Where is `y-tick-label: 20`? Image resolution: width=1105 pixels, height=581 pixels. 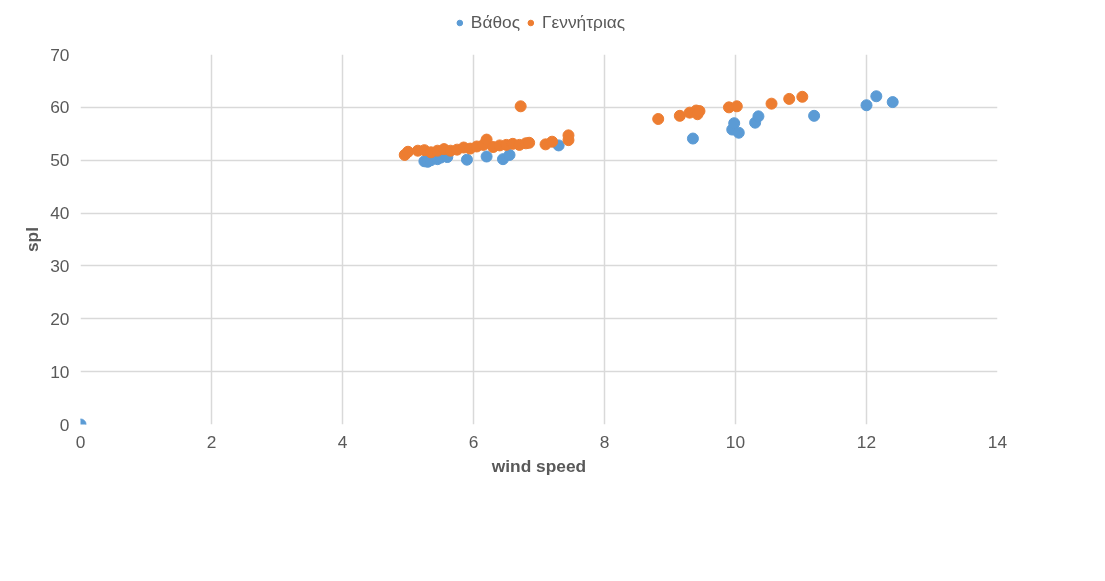
y-tick-label: 20 is located at coordinates (60, 318).